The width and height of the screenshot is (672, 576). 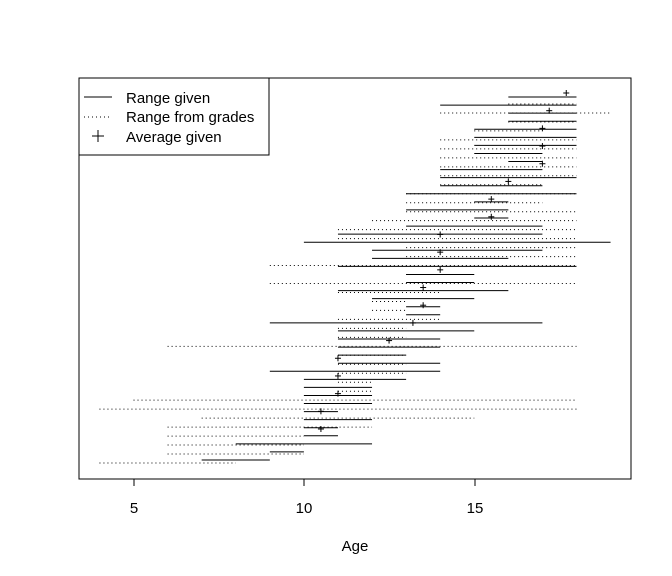 I want to click on x-axis-title: Age, so click(x=355, y=546).